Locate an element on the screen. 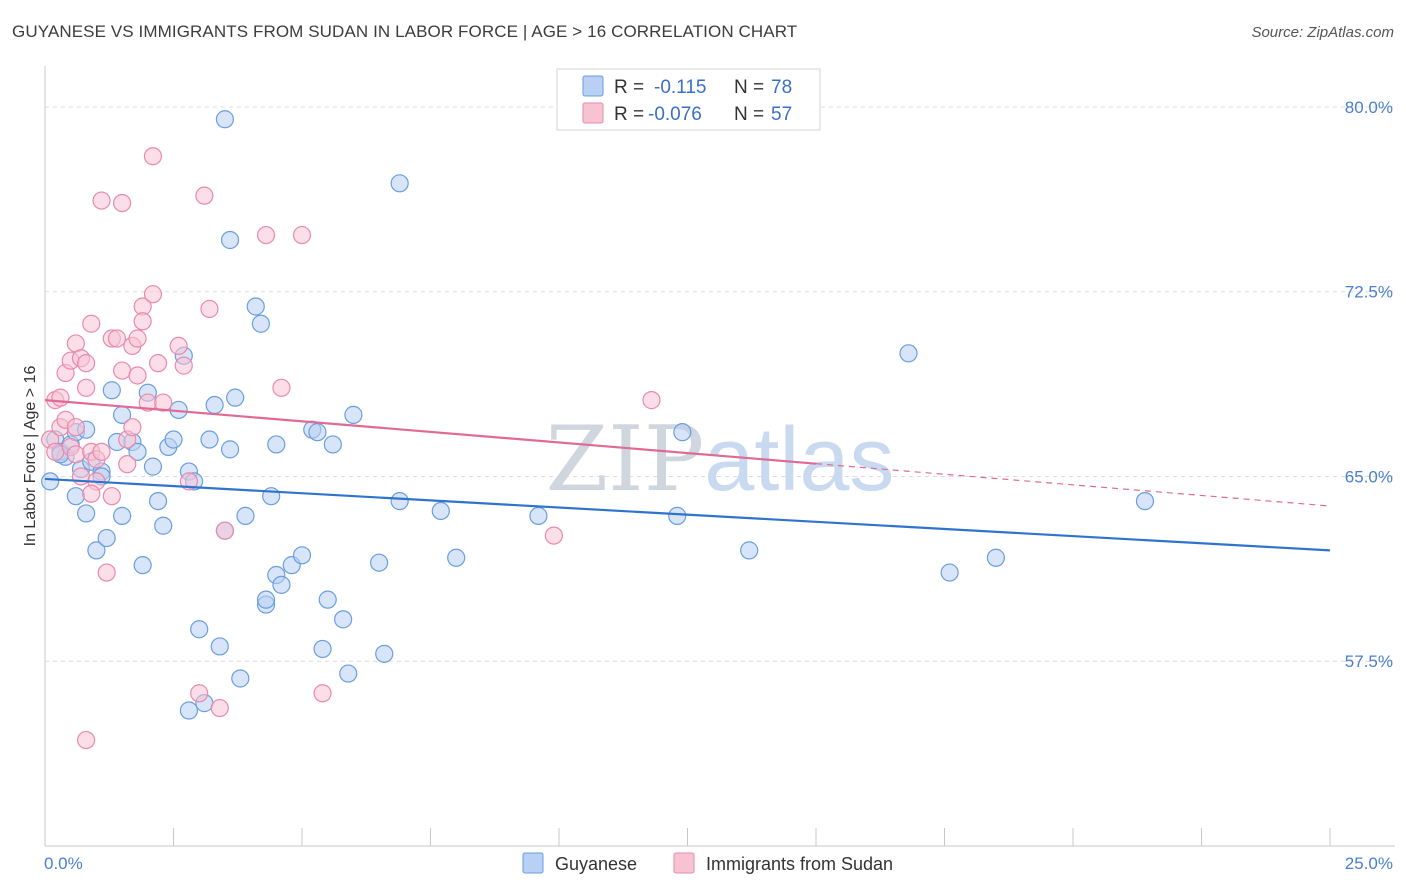  watermark-atlas: atlas is located at coordinates (799, 460).